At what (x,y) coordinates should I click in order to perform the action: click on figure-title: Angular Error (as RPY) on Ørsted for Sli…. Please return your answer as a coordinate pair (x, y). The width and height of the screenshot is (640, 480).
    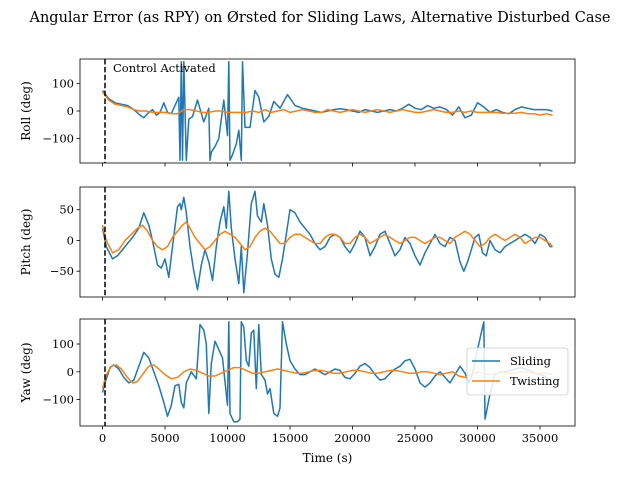
    Looking at the image, I should click on (319, 18).